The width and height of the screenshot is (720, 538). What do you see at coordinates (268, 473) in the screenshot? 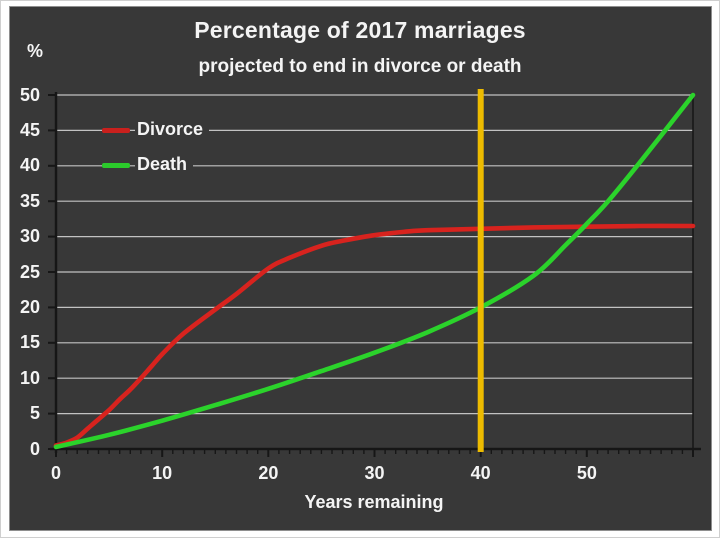
I see `x-tick-label: 20` at bounding box center [268, 473].